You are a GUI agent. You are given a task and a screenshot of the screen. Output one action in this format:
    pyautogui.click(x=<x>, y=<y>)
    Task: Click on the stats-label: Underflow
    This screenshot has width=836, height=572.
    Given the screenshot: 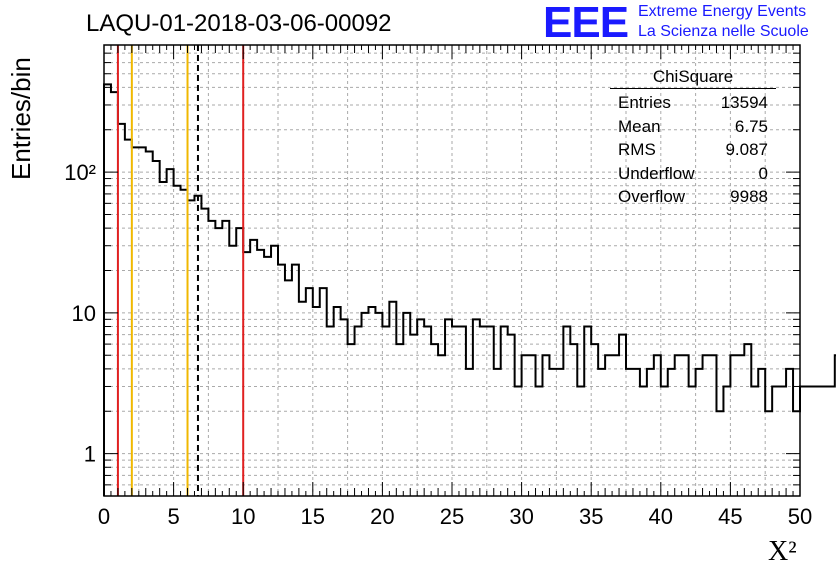 What is the action you would take?
    pyautogui.click(x=656, y=173)
    